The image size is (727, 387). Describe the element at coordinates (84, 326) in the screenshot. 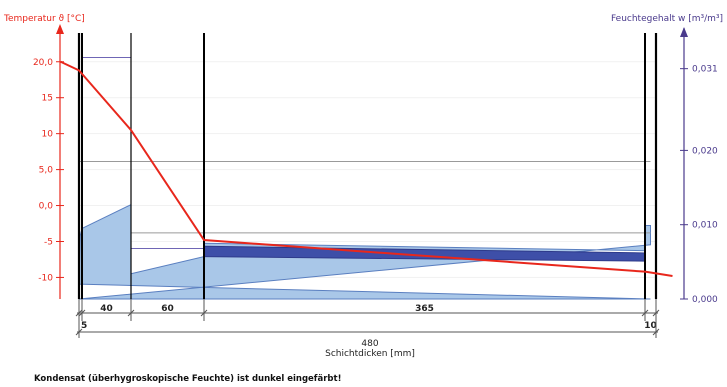

I see `layer-label-0: 5` at that location.